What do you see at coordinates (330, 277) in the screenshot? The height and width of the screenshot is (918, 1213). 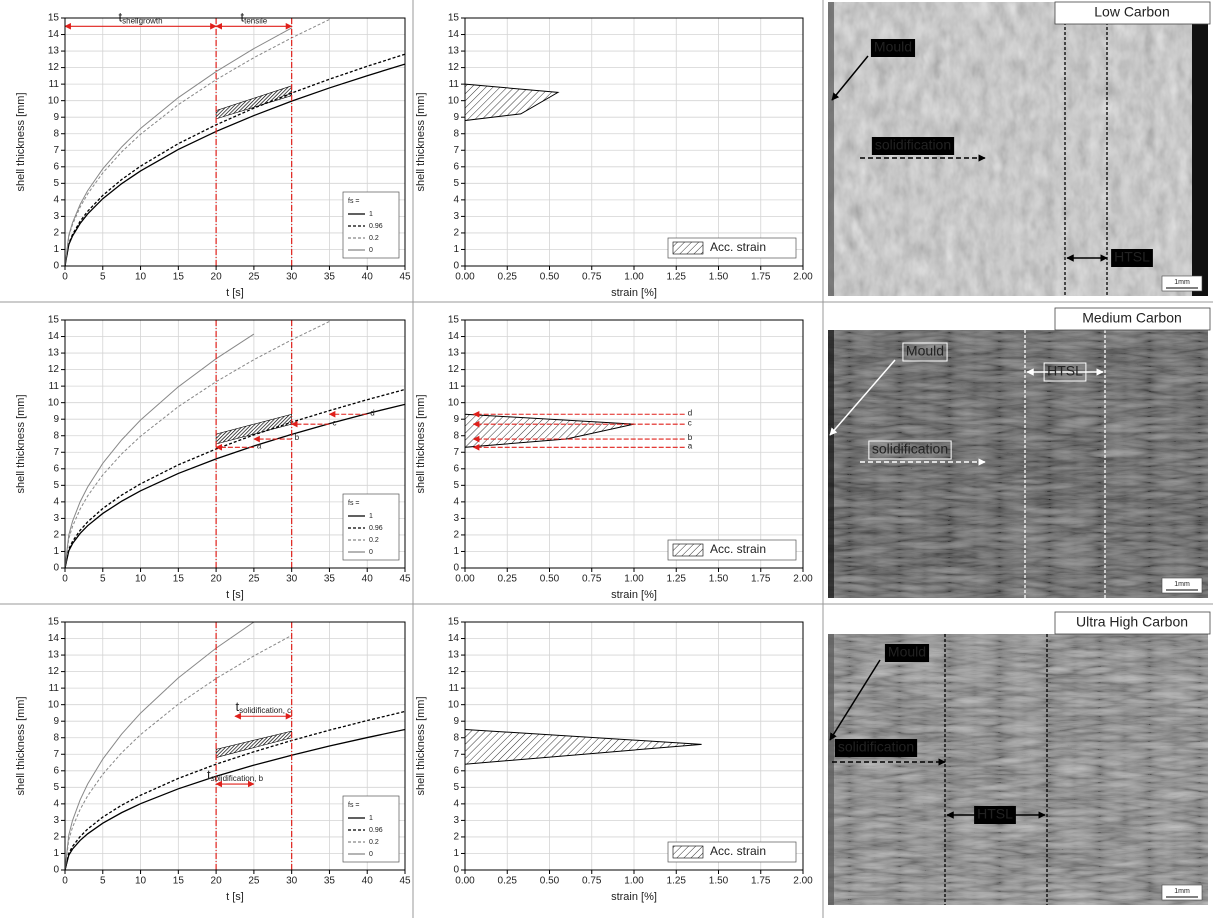 I see `x-tick-label: 35` at bounding box center [330, 277].